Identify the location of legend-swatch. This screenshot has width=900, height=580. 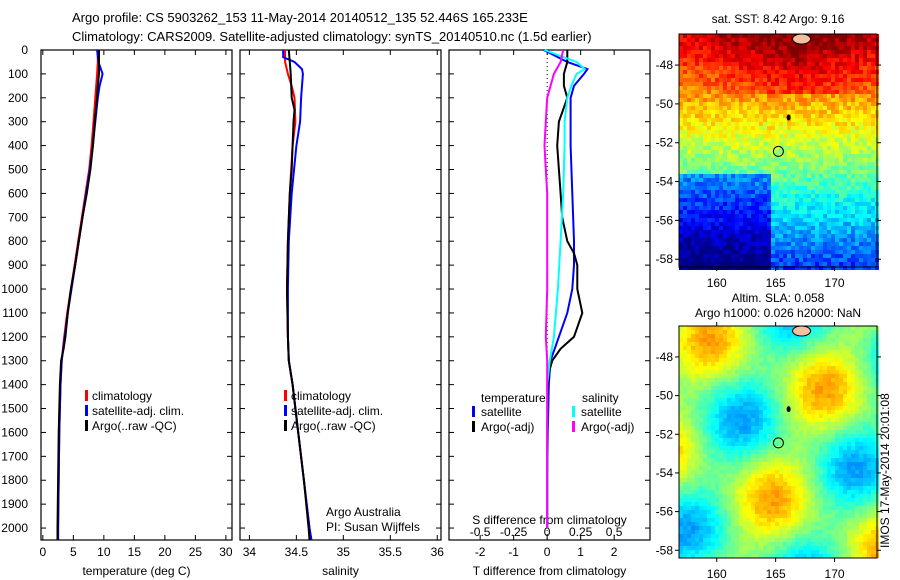
(86, 410).